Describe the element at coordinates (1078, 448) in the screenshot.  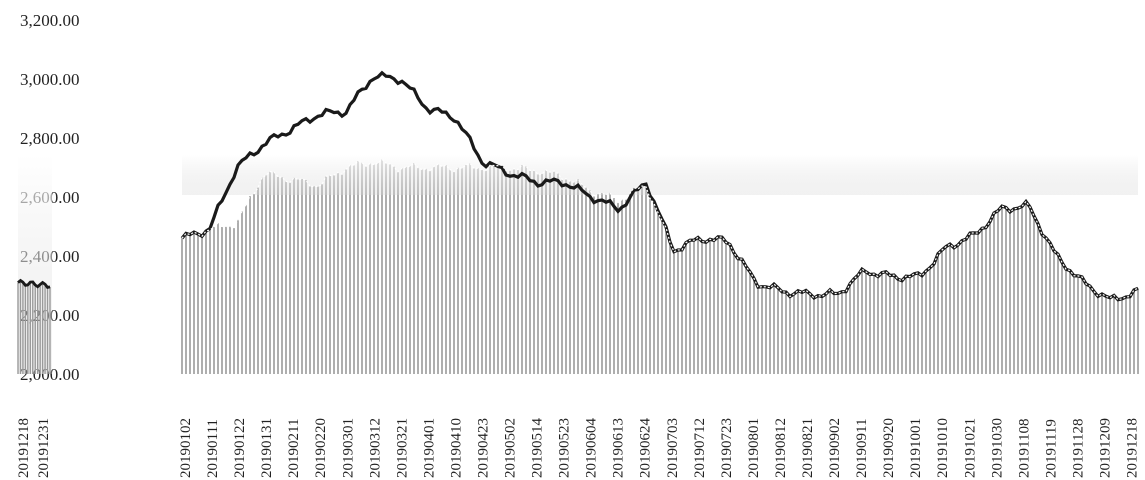
I see `x-tick-label: 20191128` at that location.